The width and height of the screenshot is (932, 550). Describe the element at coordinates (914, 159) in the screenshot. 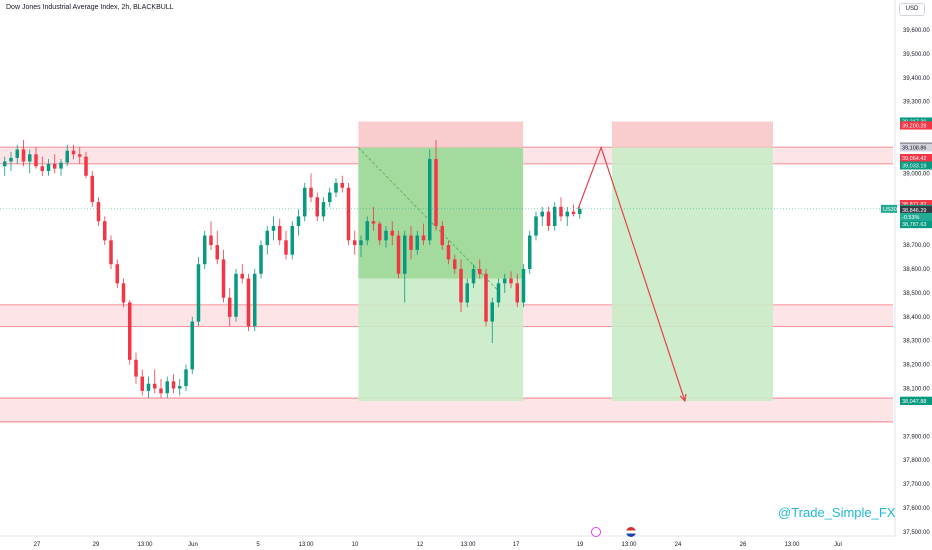

I see `price-badge-label: 39,064.42` at that location.